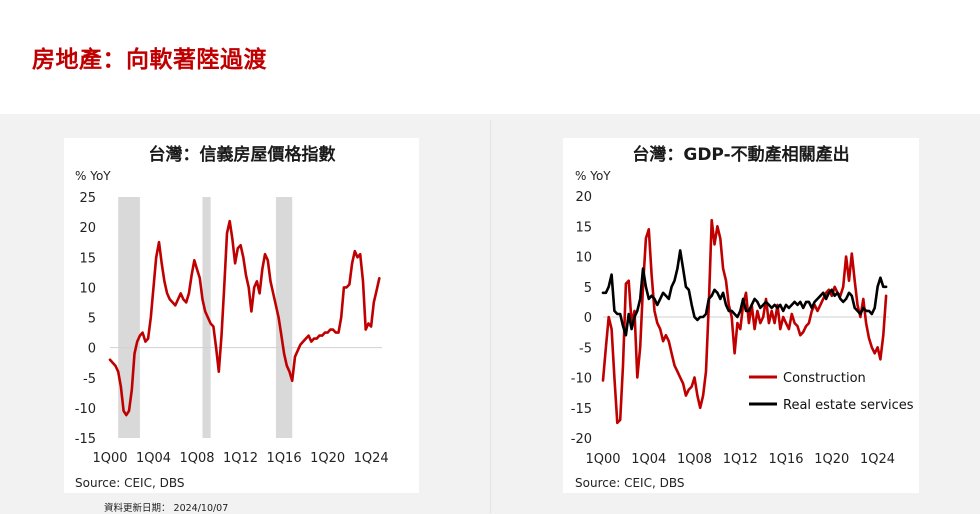 The height and width of the screenshot is (514, 980). I want to click on series-line-construction, so click(744, 321).